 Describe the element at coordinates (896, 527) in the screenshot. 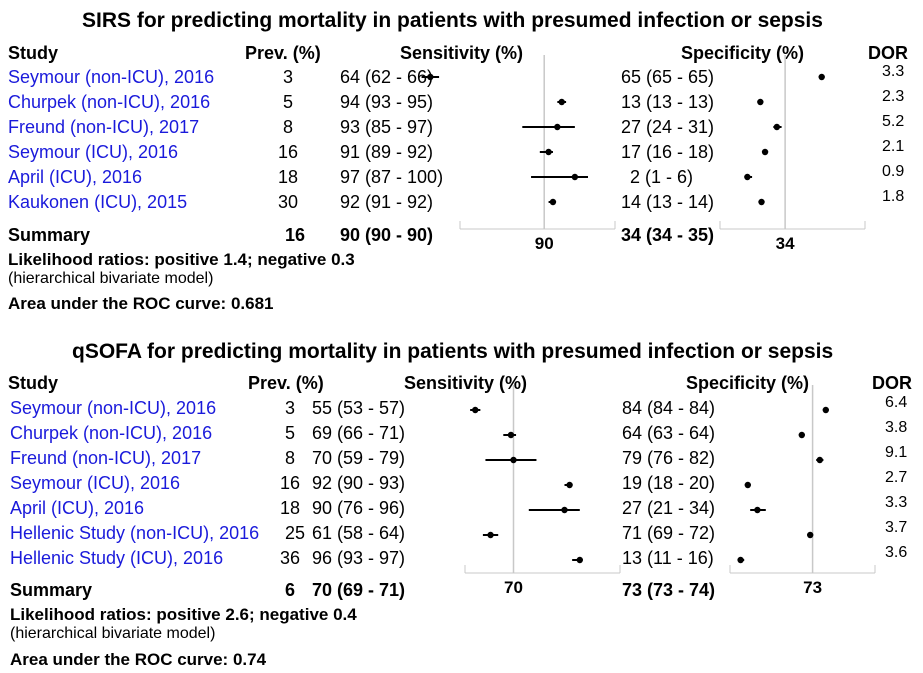

I see `qsofa-row-dor: 3.7` at that location.